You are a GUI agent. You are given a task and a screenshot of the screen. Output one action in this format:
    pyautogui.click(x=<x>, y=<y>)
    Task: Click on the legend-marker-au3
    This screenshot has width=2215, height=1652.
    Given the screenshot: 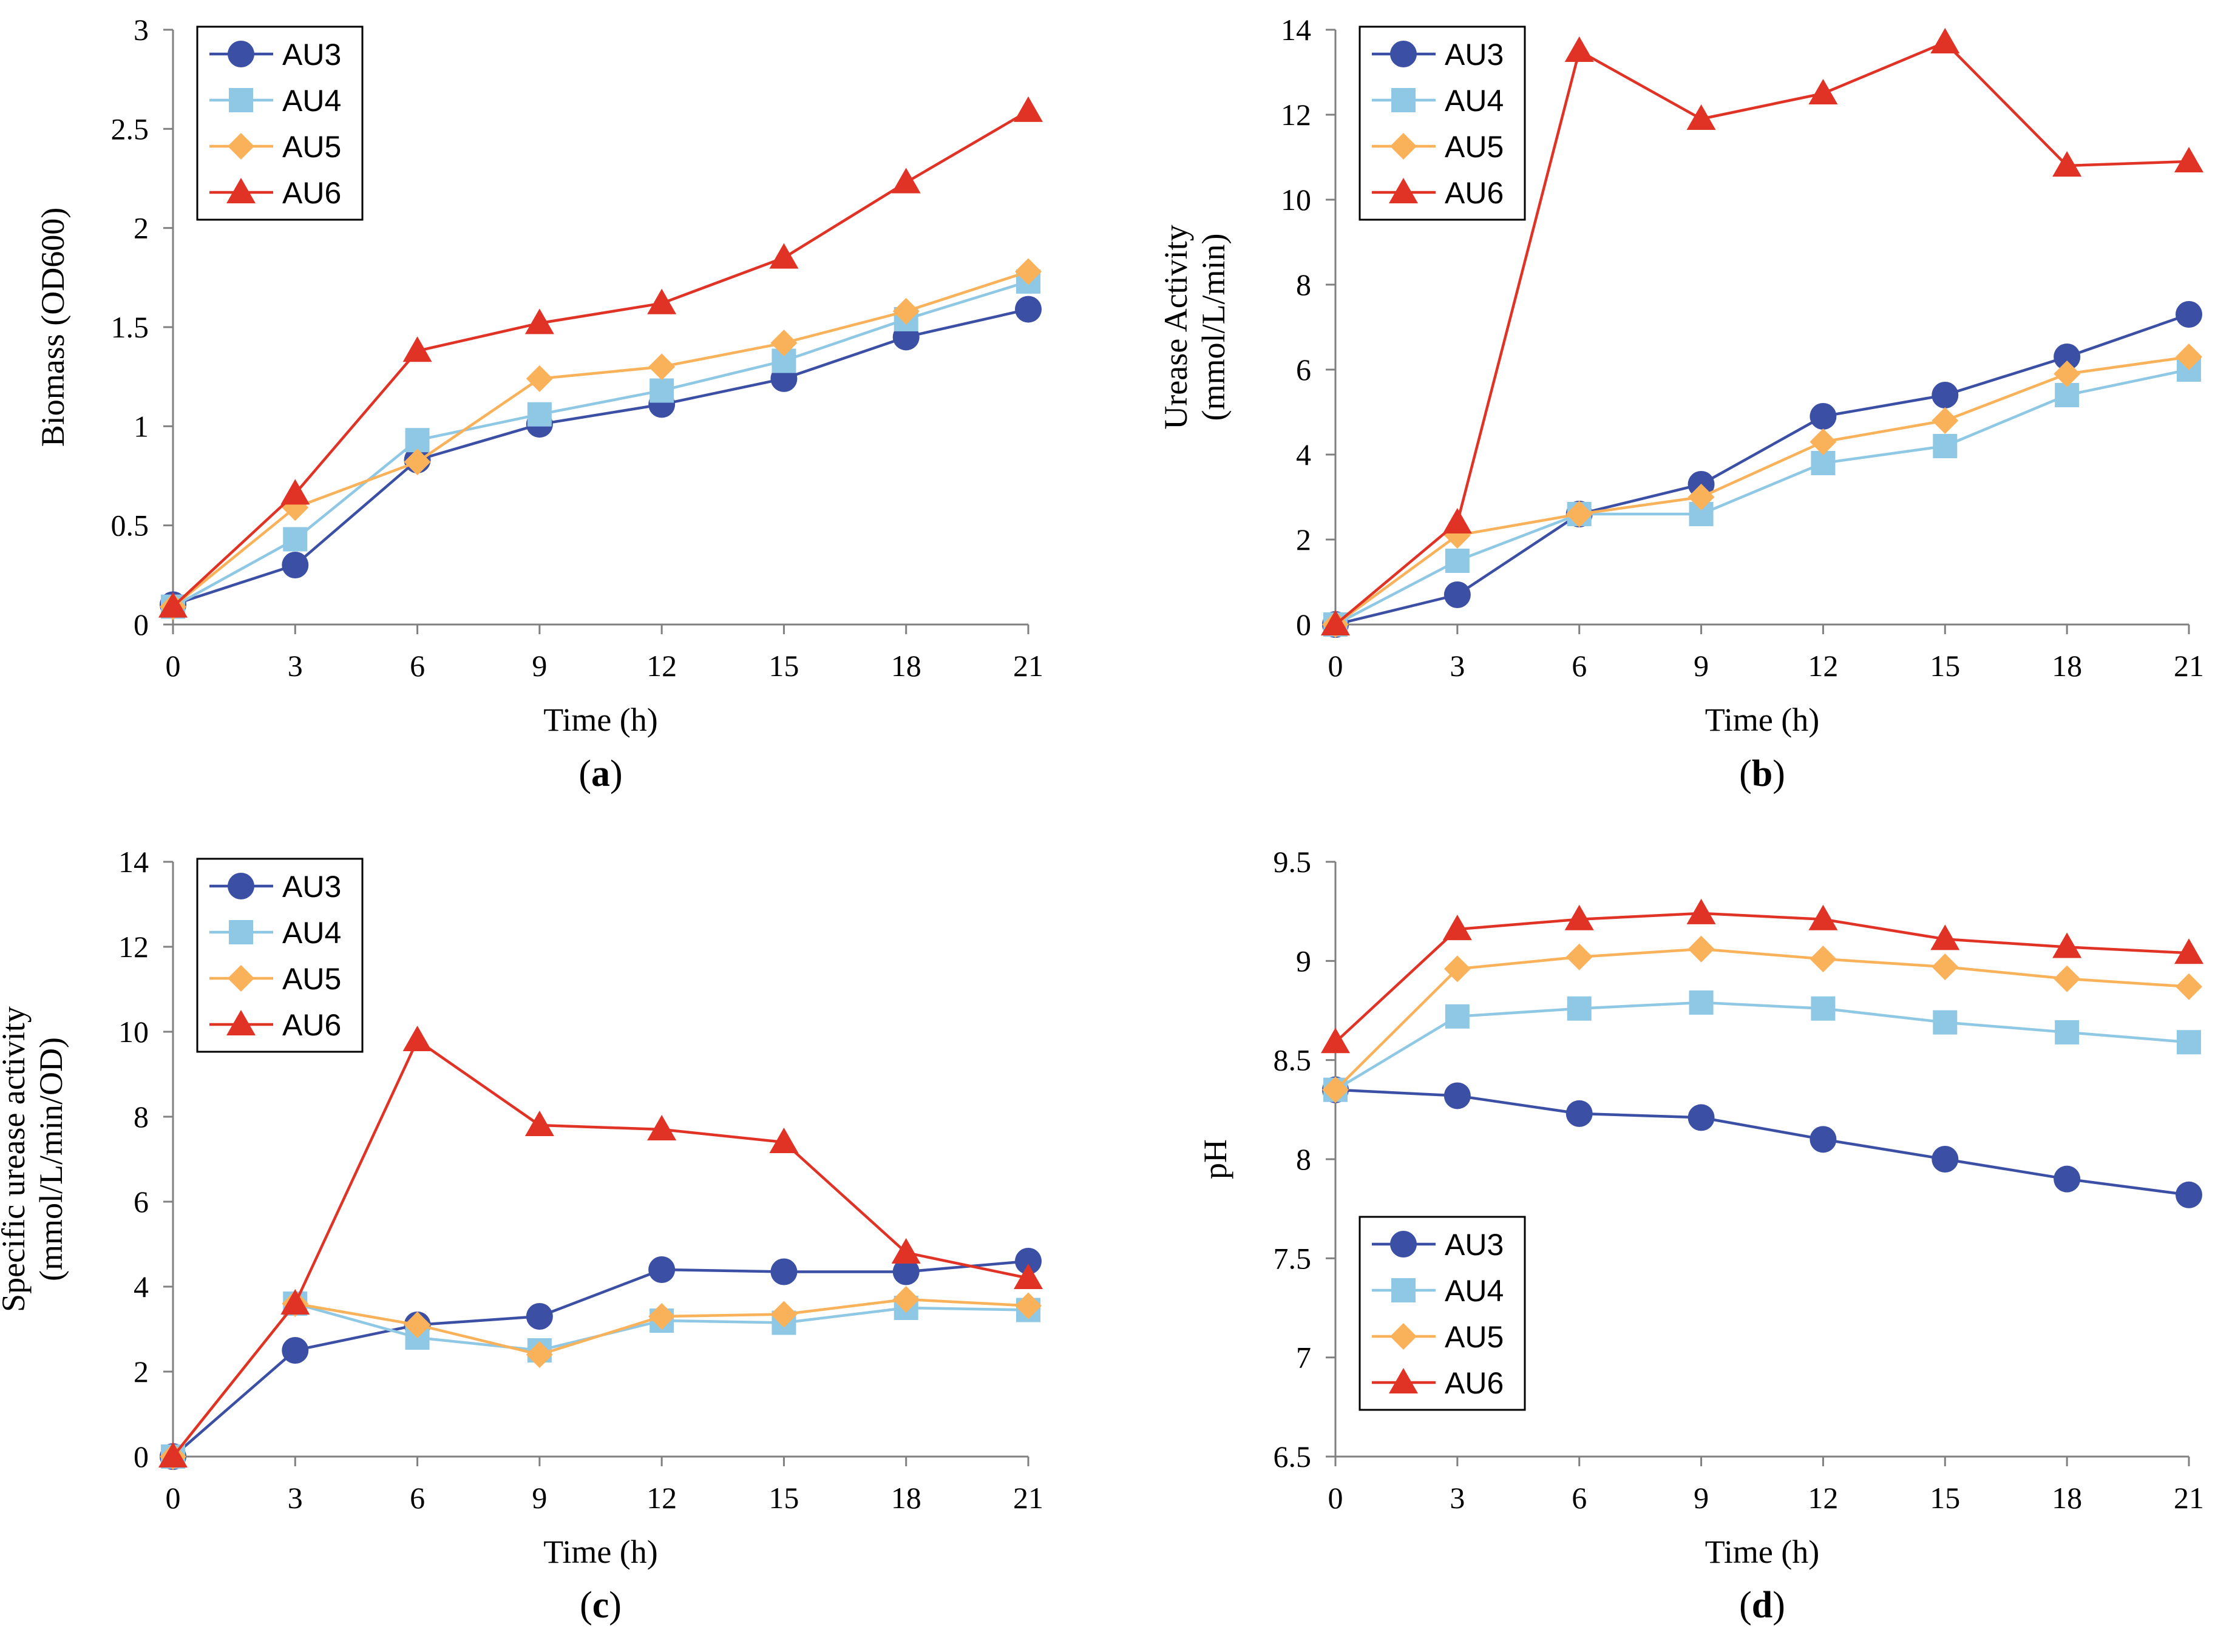 What is the action you would take?
    pyautogui.click(x=1404, y=1244)
    